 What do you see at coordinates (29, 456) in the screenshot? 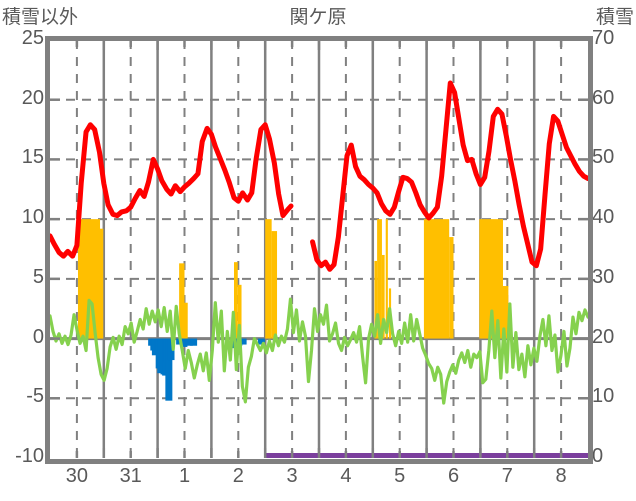
I see `y-tick-left--10: -10` at bounding box center [29, 456].